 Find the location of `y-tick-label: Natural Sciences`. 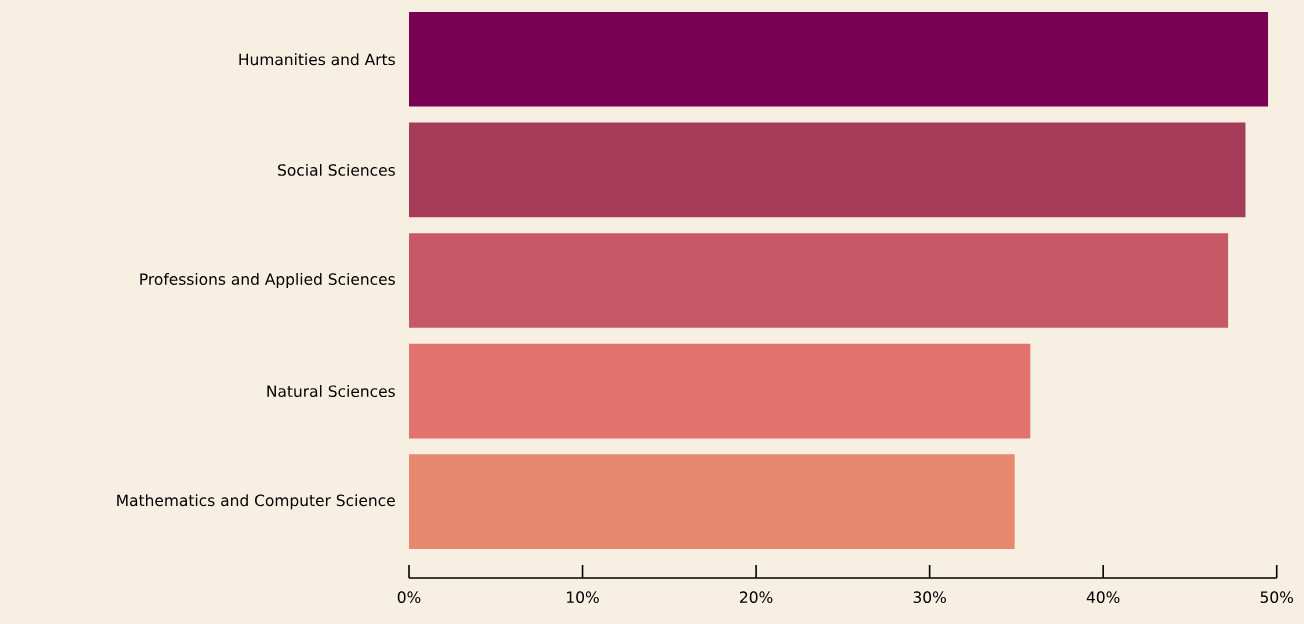

y-tick-label: Natural Sciences is located at coordinates (331, 391).